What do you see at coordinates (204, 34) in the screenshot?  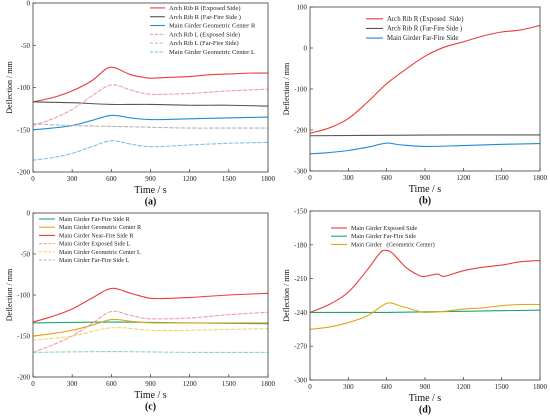 I see `legend-label: Arch Rib L (Exposed Side)` at bounding box center [204, 34].